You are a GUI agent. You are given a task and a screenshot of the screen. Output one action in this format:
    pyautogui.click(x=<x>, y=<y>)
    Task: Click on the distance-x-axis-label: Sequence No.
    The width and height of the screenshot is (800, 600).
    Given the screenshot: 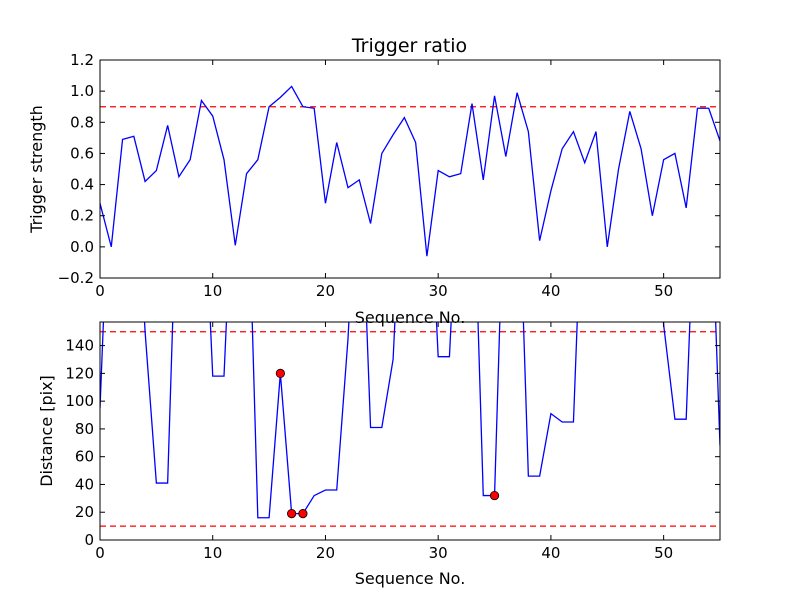 What is the action you would take?
    pyautogui.click(x=410, y=578)
    